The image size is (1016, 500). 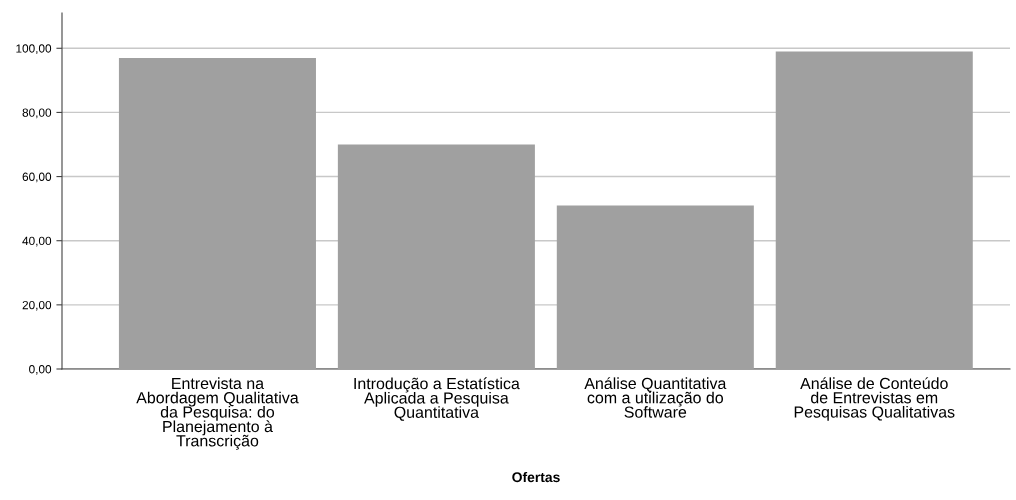 I want to click on y-tick-label: 40,00, so click(x=37, y=241).